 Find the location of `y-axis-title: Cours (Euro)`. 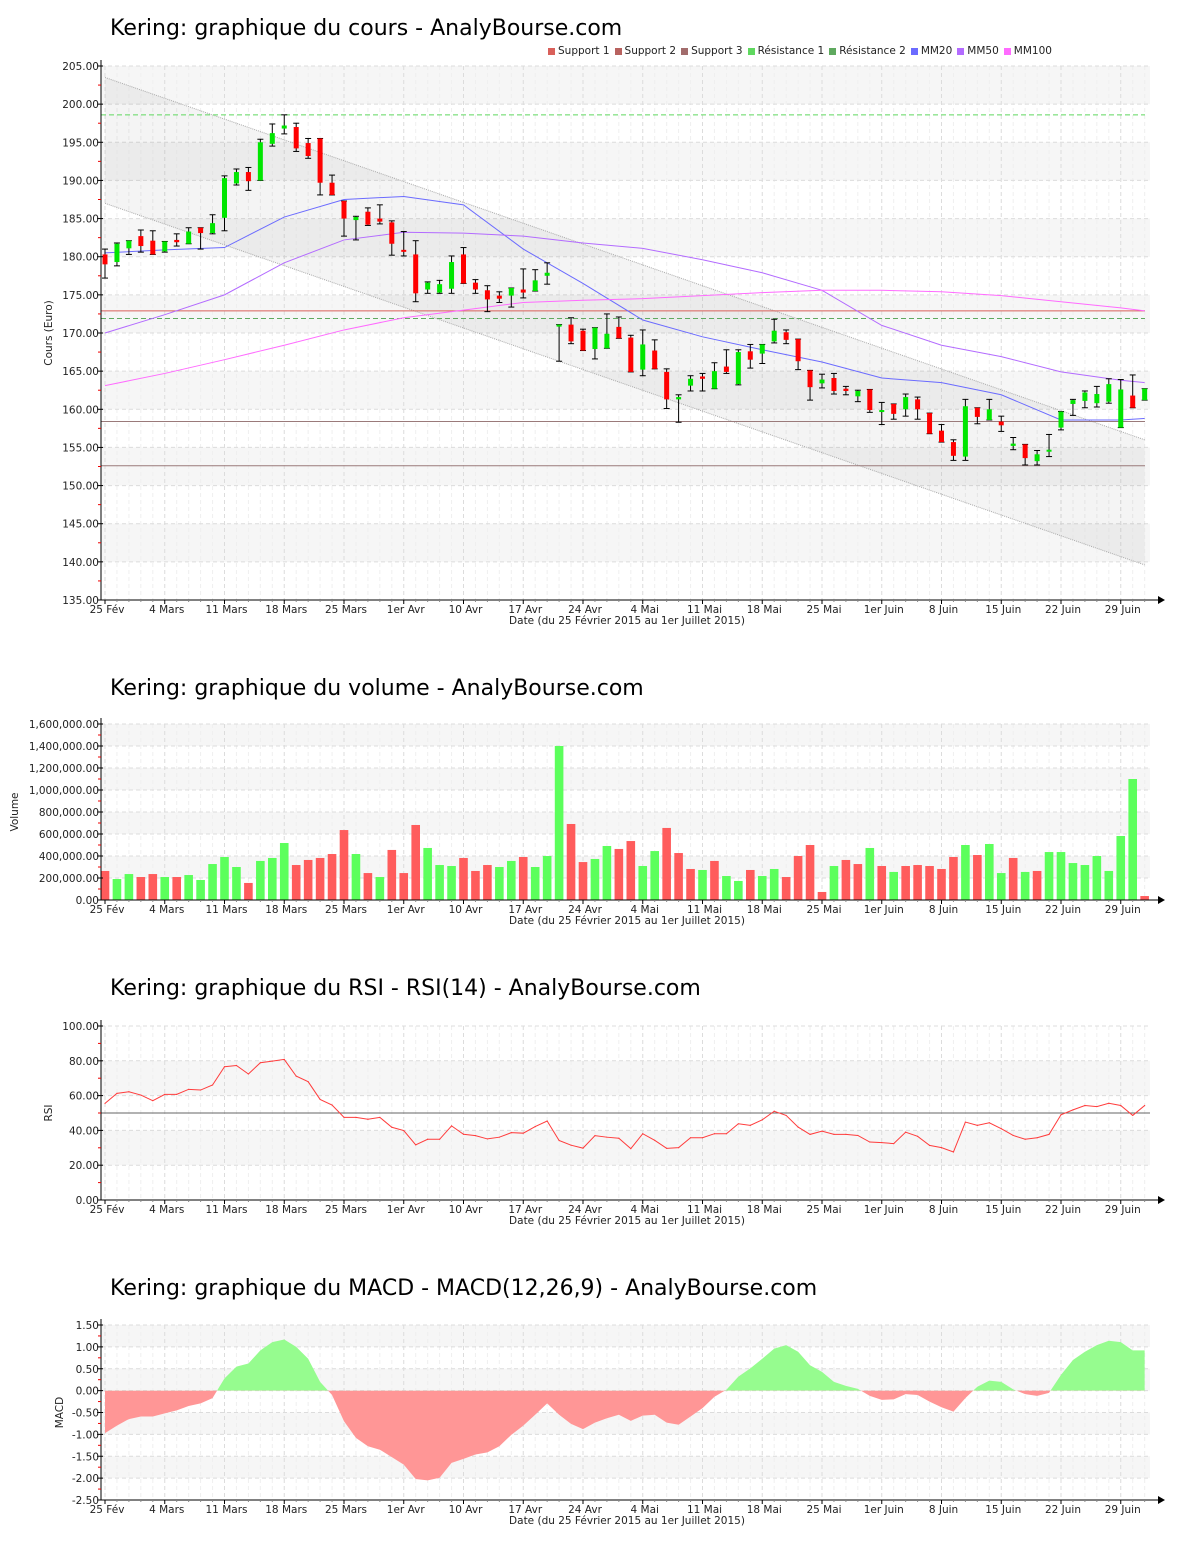

y-axis-title: Cours (Euro) is located at coordinates (49, 333).